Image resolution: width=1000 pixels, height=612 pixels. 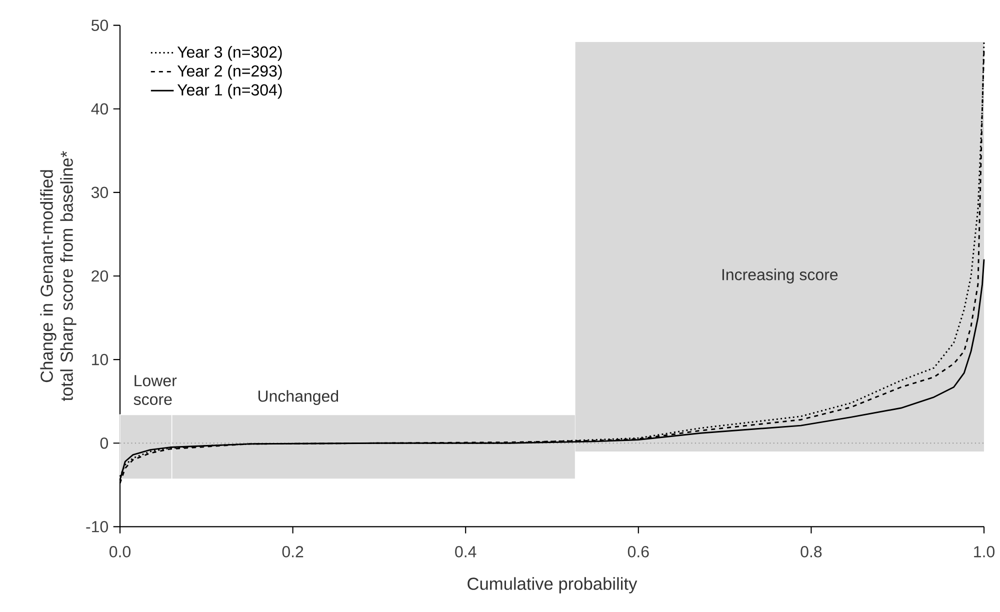 What do you see at coordinates (99, 109) in the screenshot?
I see `y-tick-label: 40` at bounding box center [99, 109].